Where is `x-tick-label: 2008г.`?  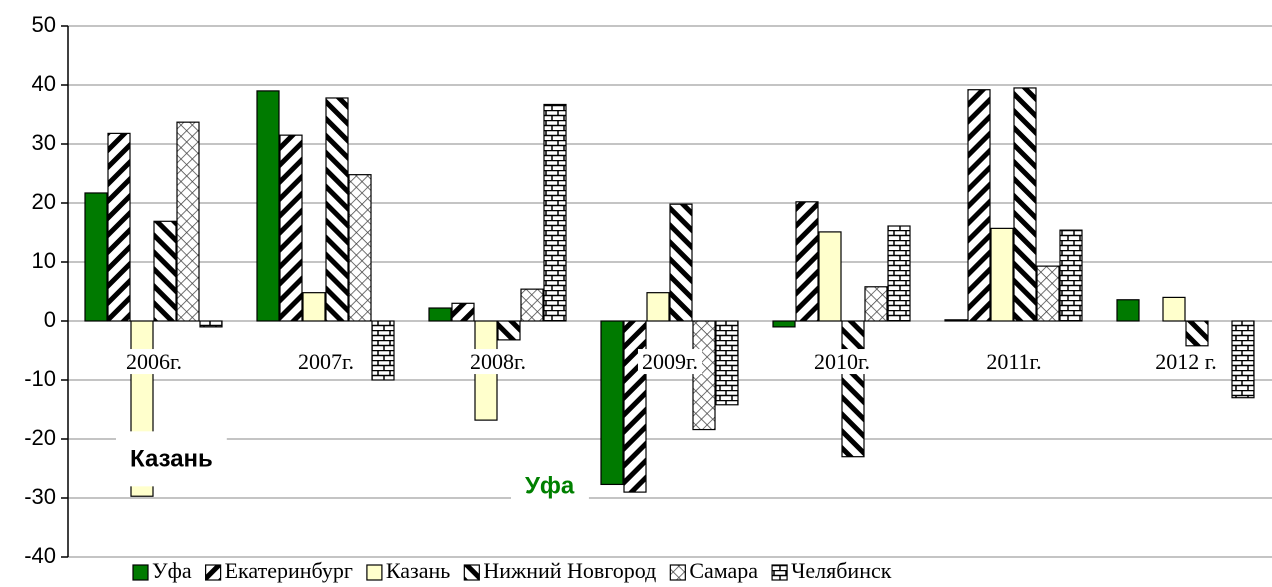
x-tick-label: 2008г. is located at coordinates (498, 361).